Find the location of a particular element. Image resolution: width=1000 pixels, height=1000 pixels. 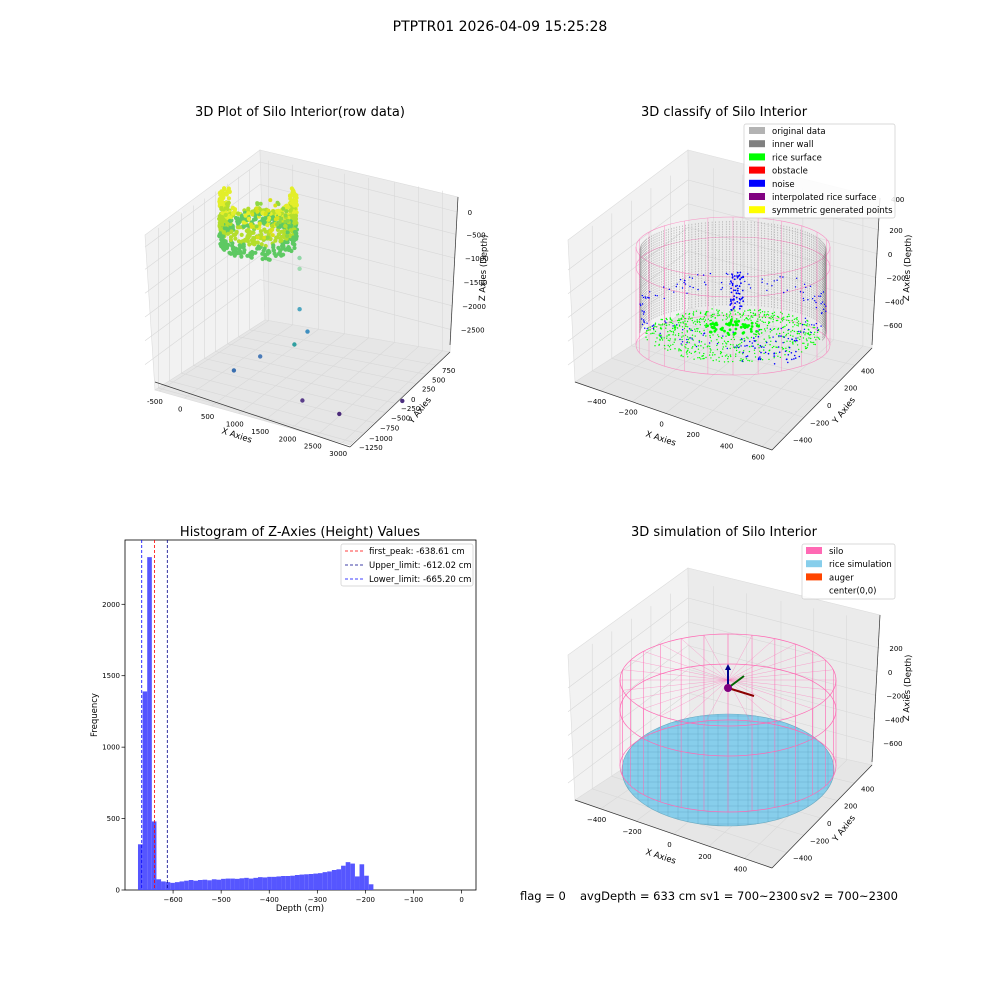

classify-z-tick-labels: 200 0 −200 −400 −600 400 is located at coordinates (894, 263).